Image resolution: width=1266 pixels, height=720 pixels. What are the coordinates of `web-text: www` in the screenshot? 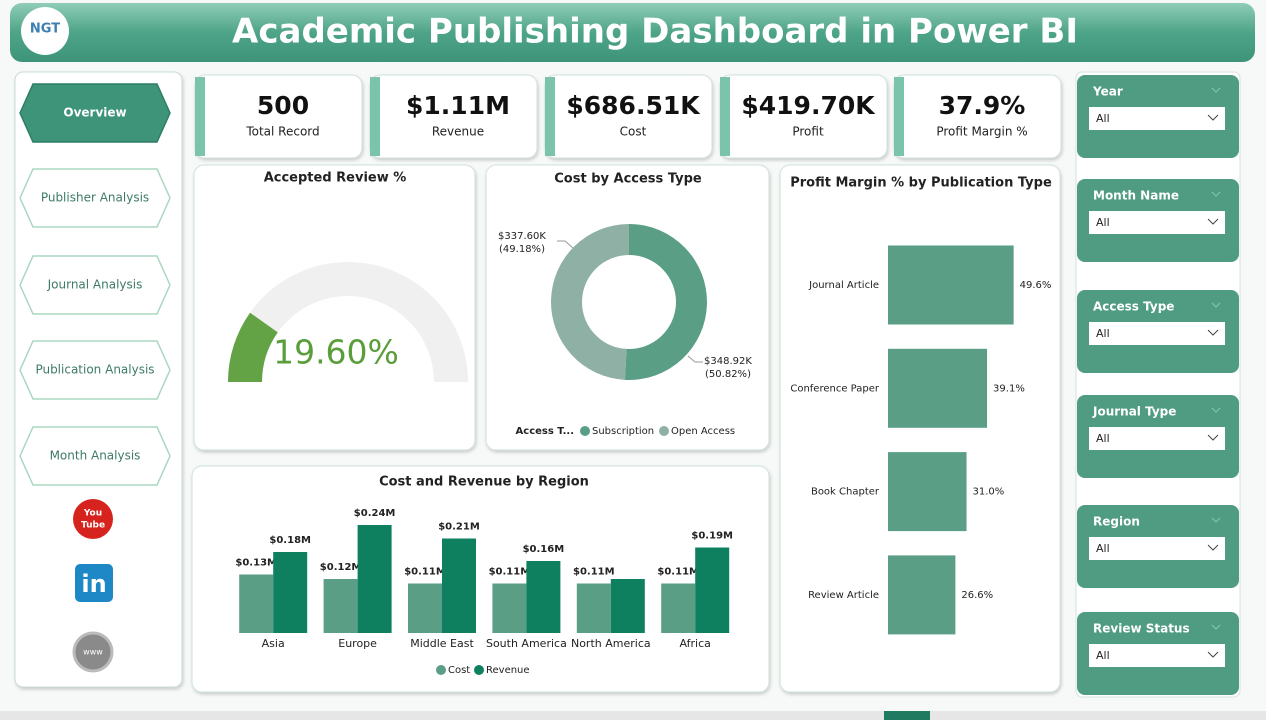 It's located at (93, 652).